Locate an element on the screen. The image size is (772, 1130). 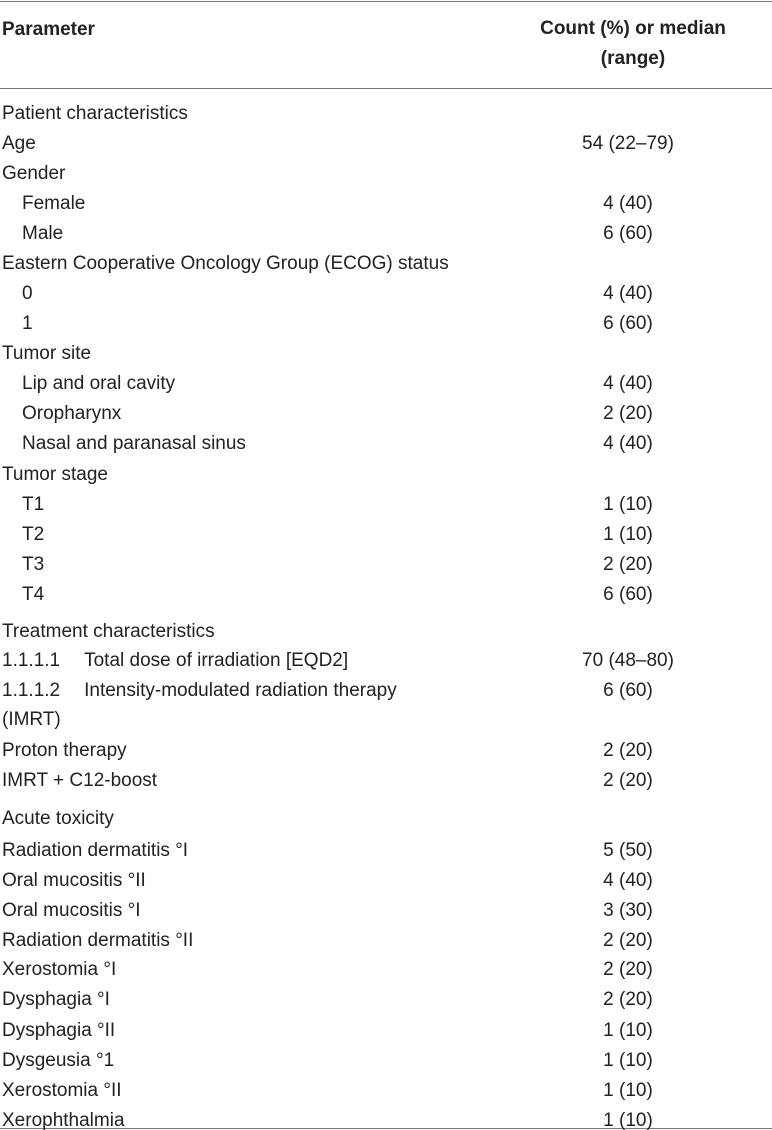
row-label: 0 is located at coordinates (27, 293).